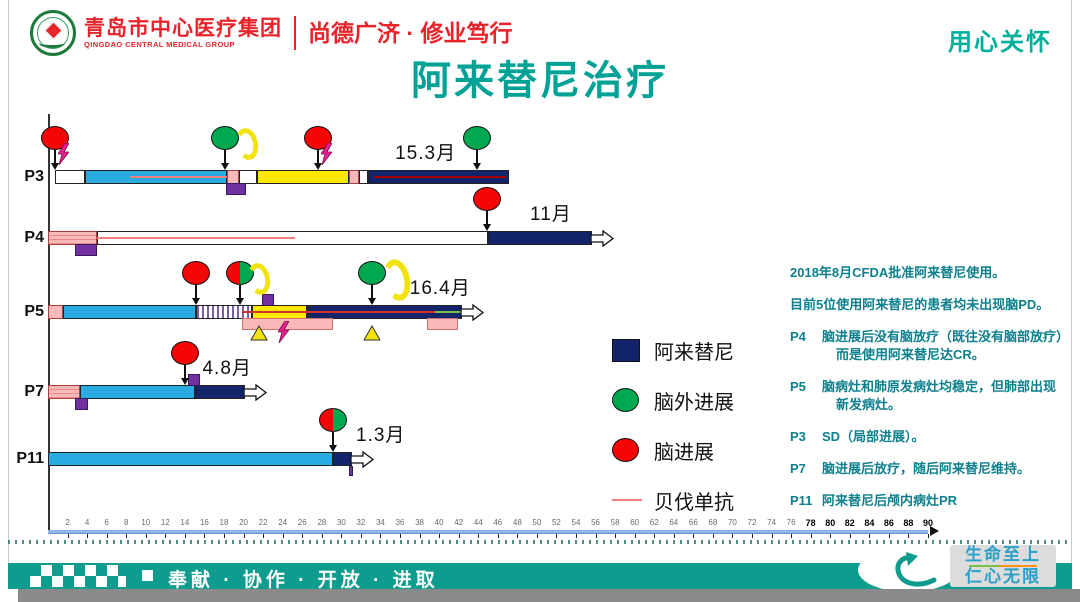 This screenshot has height=602, width=1080. Describe the element at coordinates (34, 391) in the screenshot. I see `patient-label-P7: P7` at that location.